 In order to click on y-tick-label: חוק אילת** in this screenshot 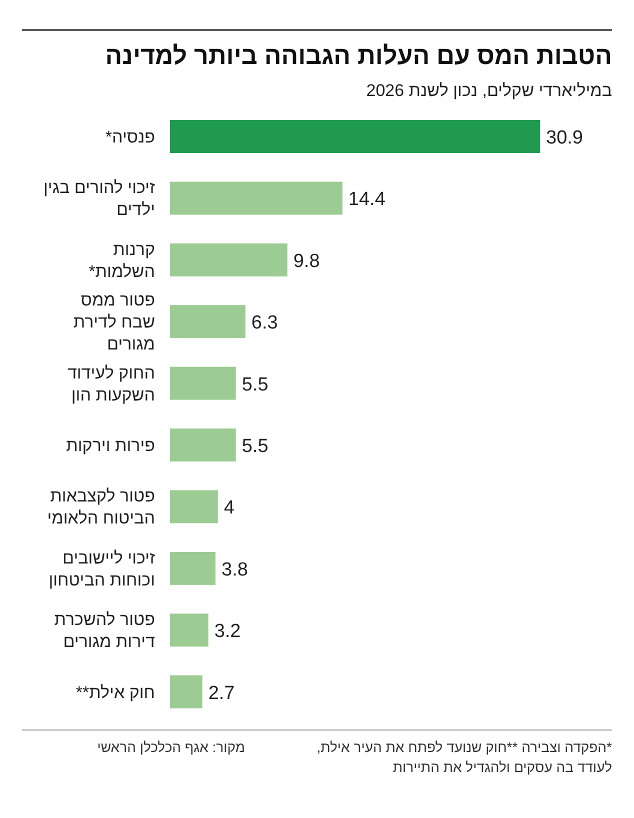, I will do `click(115, 692)`.